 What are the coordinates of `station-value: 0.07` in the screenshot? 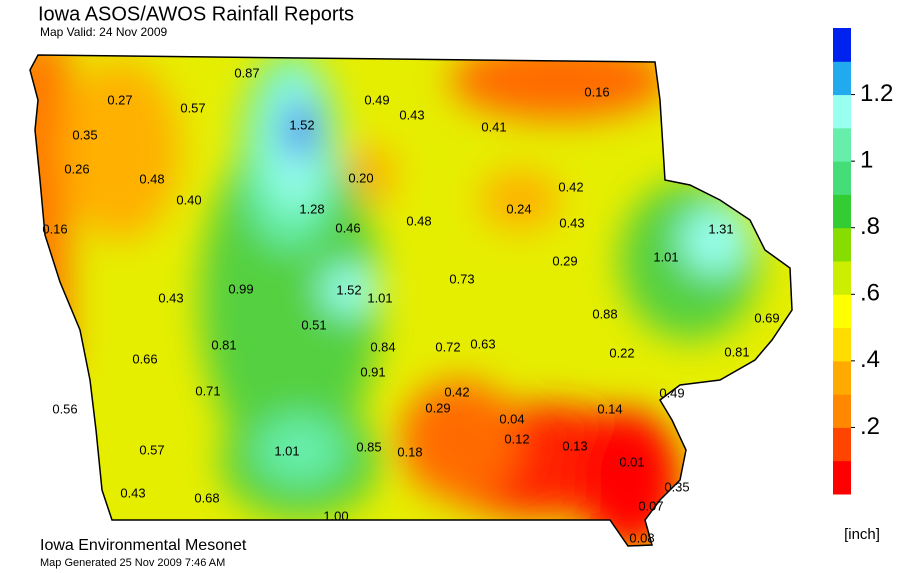 It's located at (650, 505).